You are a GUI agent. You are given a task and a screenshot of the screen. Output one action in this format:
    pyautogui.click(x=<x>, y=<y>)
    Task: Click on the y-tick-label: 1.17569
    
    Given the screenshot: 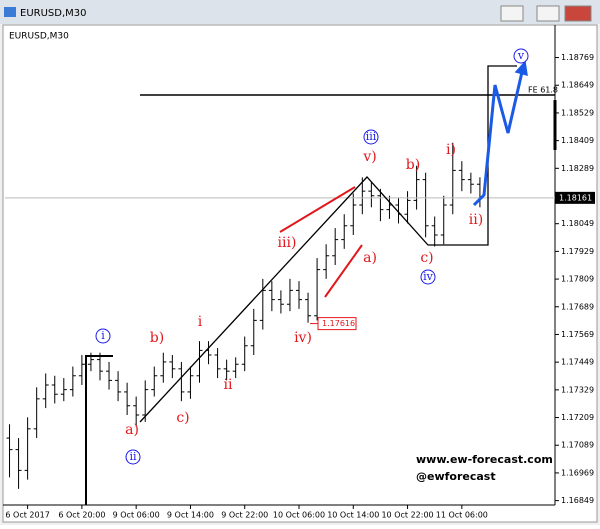 What is the action you would take?
    pyautogui.click(x=577, y=334)
    